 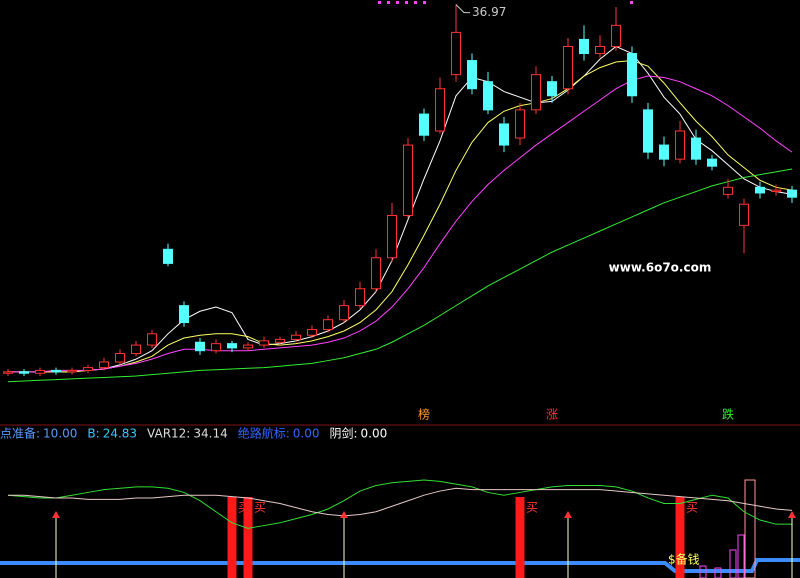 I want to click on peak-leader, so click(x=462, y=9).